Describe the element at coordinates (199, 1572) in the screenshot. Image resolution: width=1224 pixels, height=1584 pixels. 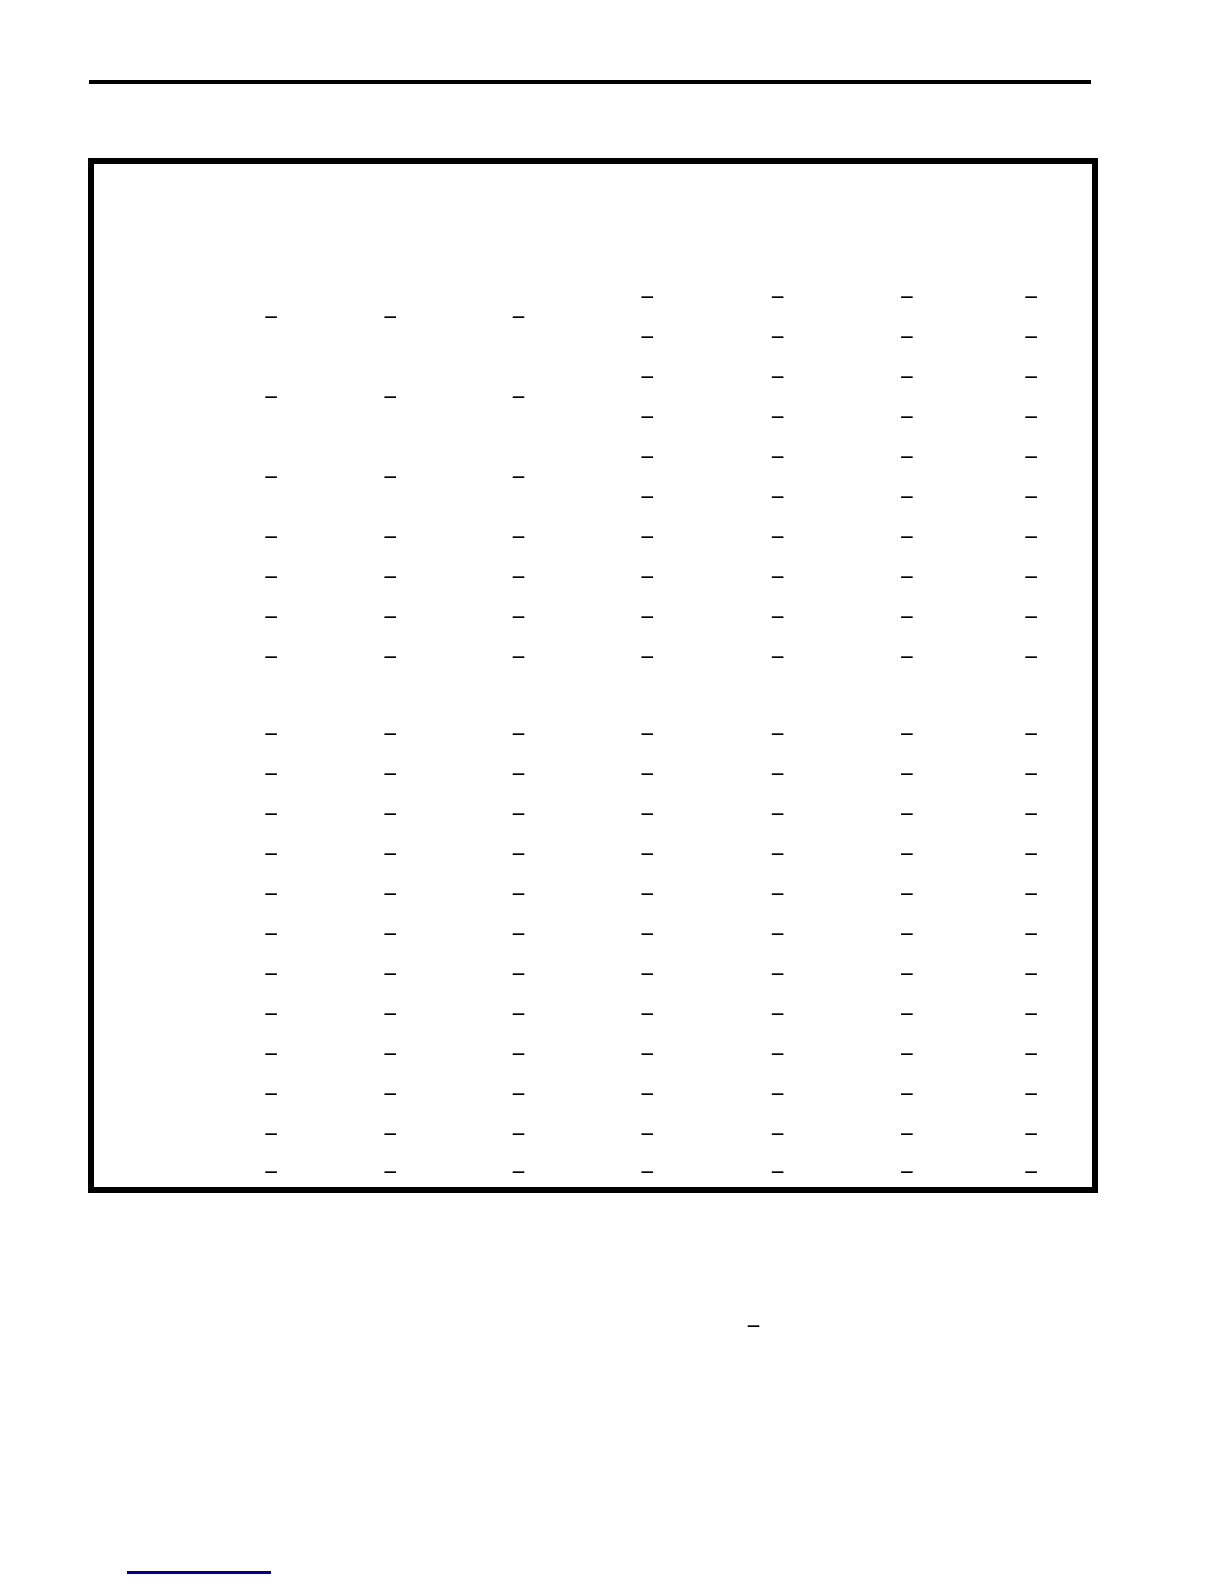
I see `footer-link` at that location.